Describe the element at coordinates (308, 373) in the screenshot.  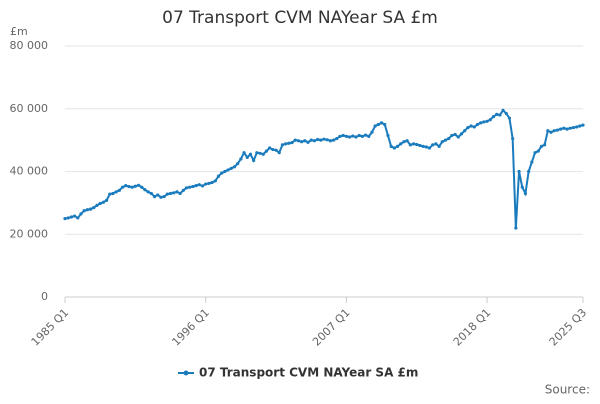
I see `legend-label: 07 Transport CVM NAYear SA £m` at that location.